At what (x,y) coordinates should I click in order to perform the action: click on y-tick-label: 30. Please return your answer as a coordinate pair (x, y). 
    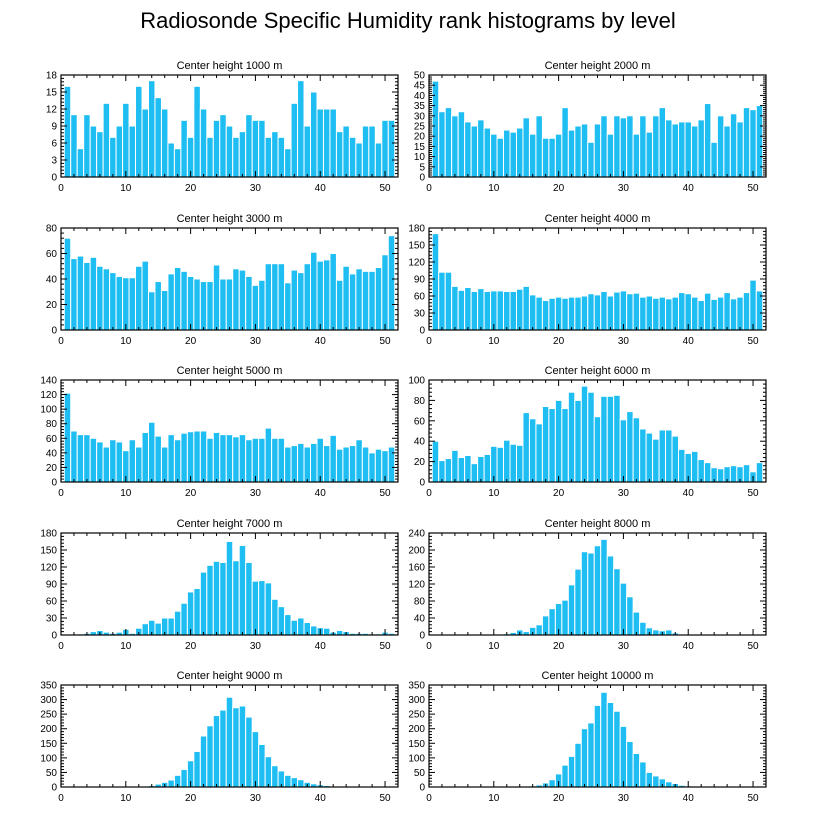
    Looking at the image, I should click on (52, 619).